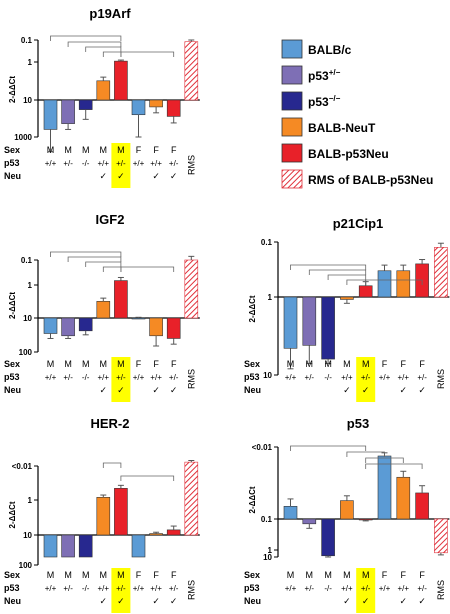 Image resolution: width=450 pixels, height=614 pixels. I want to click on legend-label: BALB-p53Neu, so click(348, 154).